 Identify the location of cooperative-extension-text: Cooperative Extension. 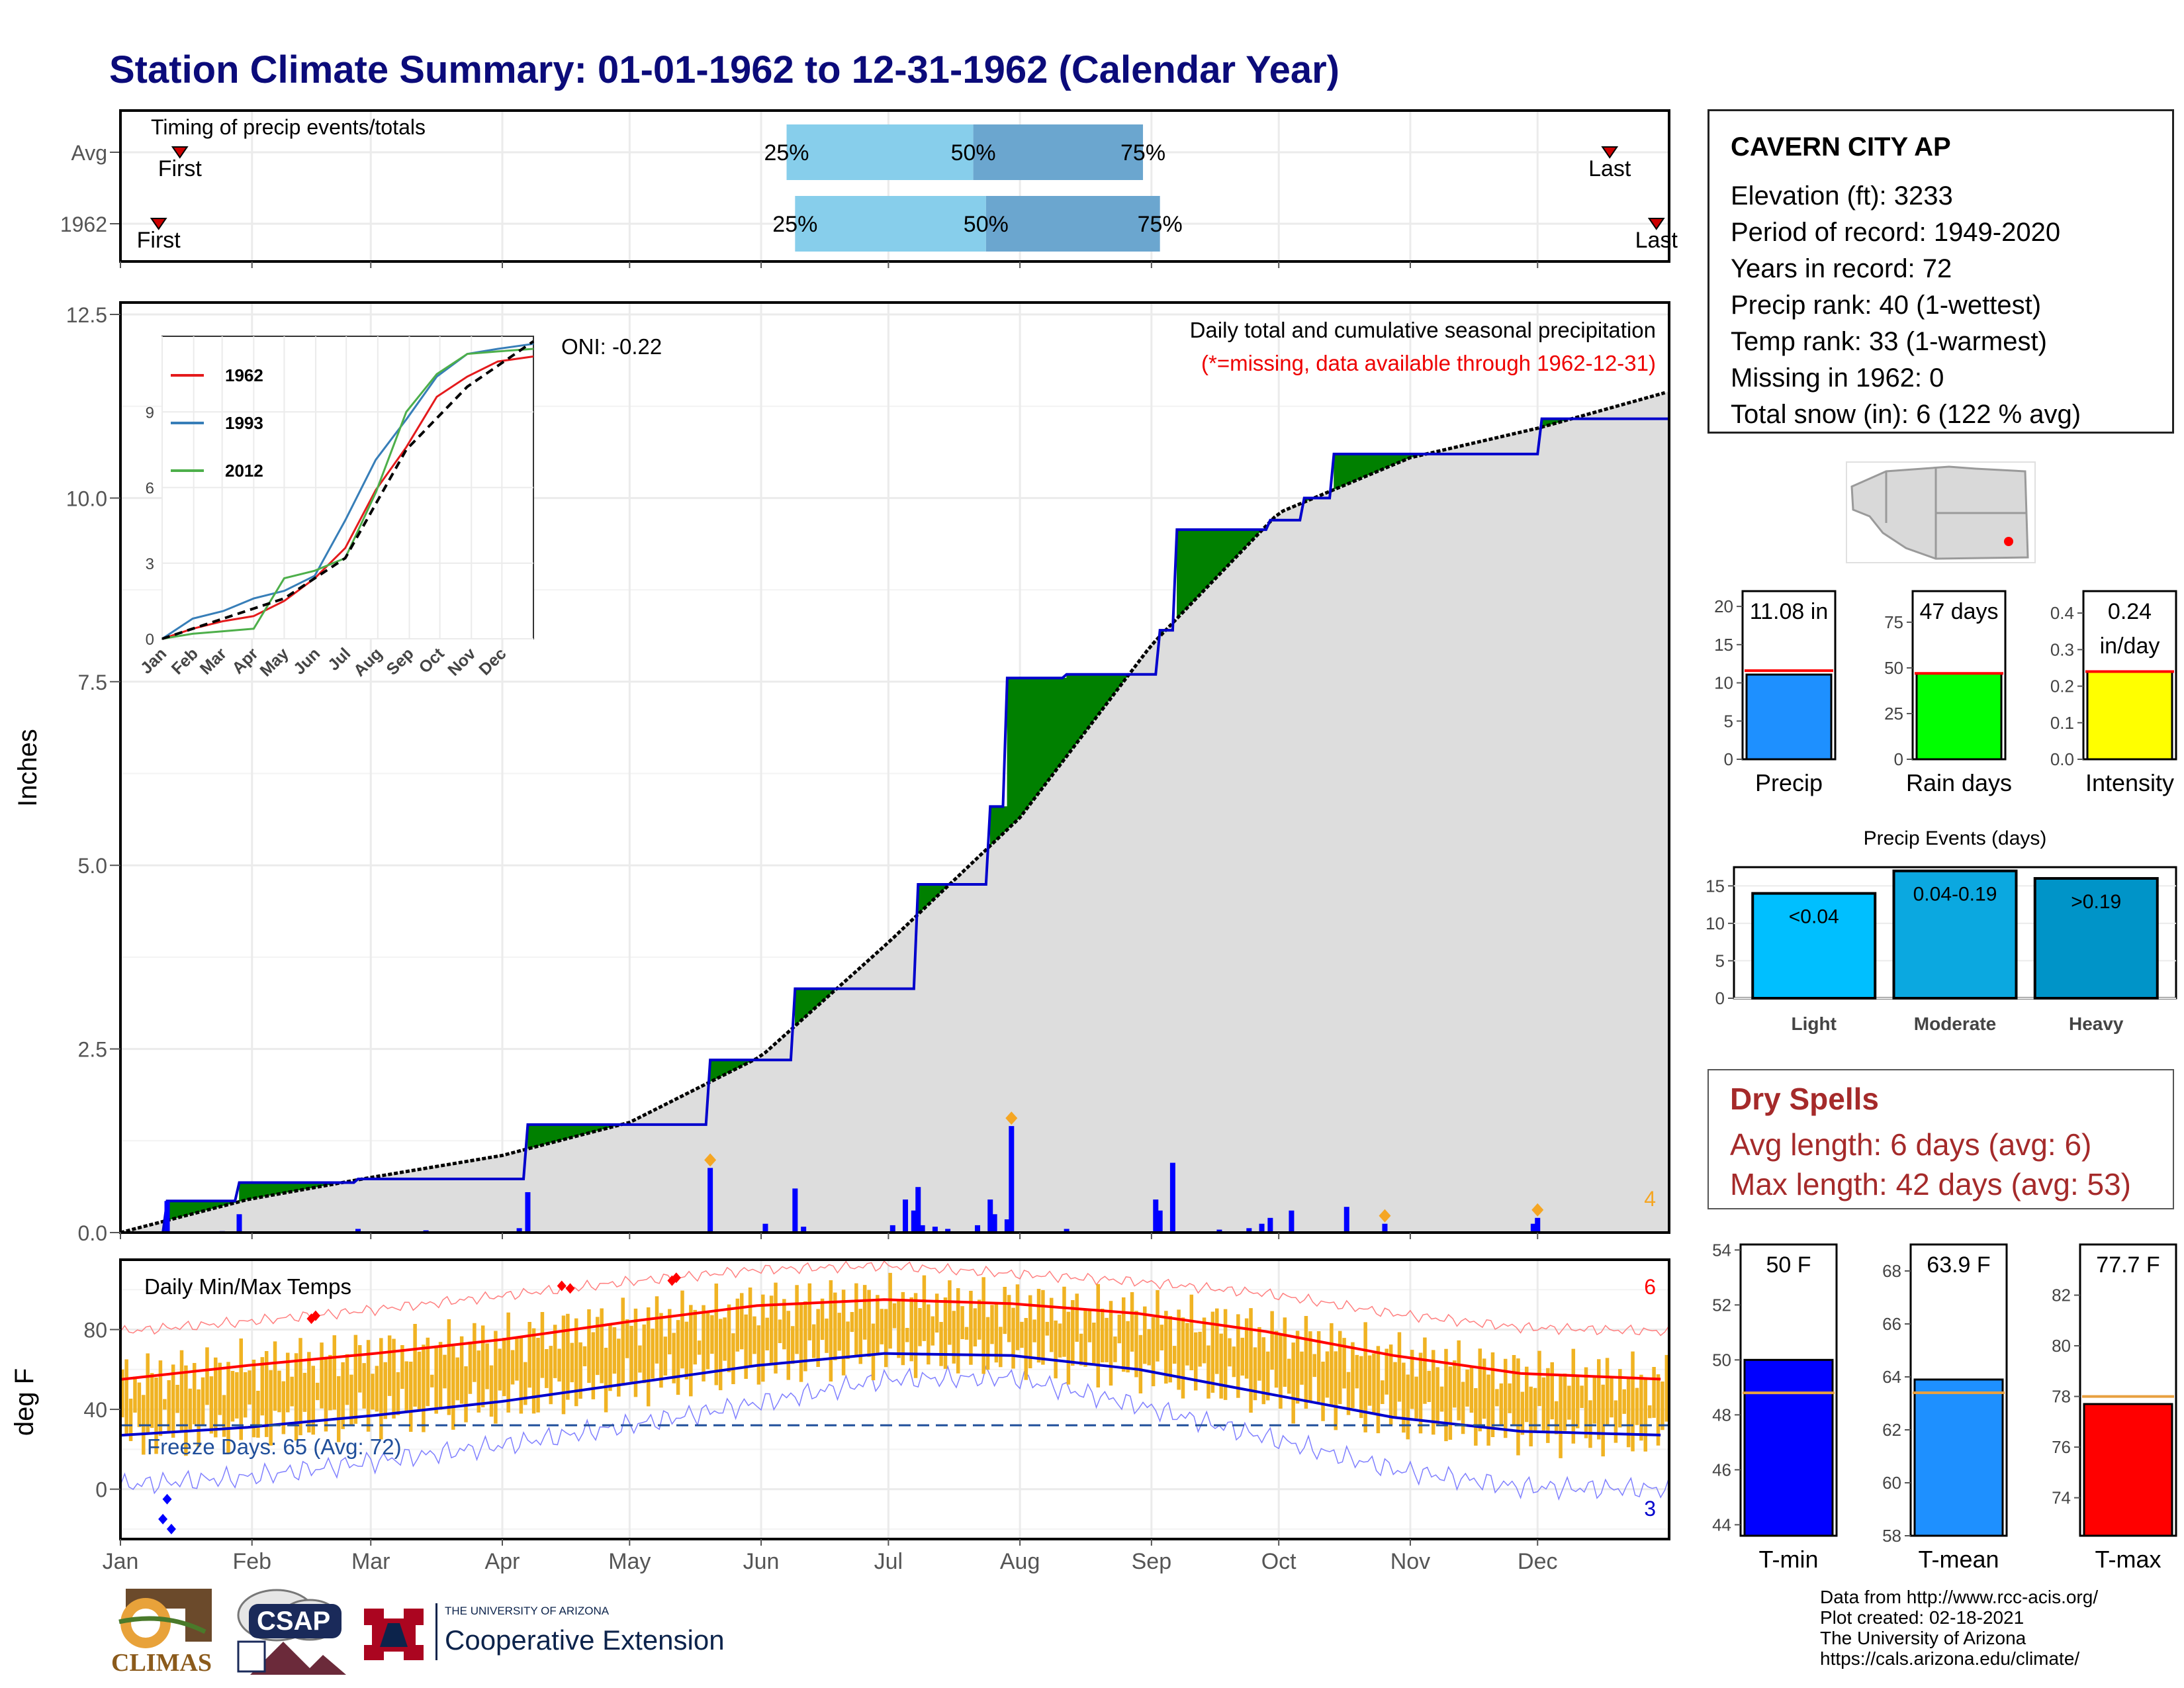
(585, 1640).